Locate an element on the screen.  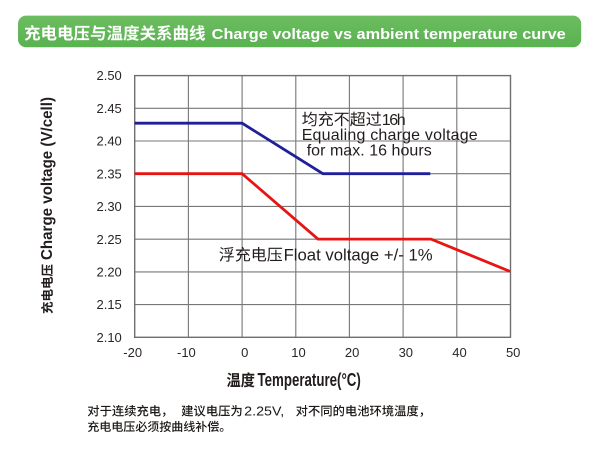
svg-text: Float voltage +/- 1% is located at coordinates (358, 255).